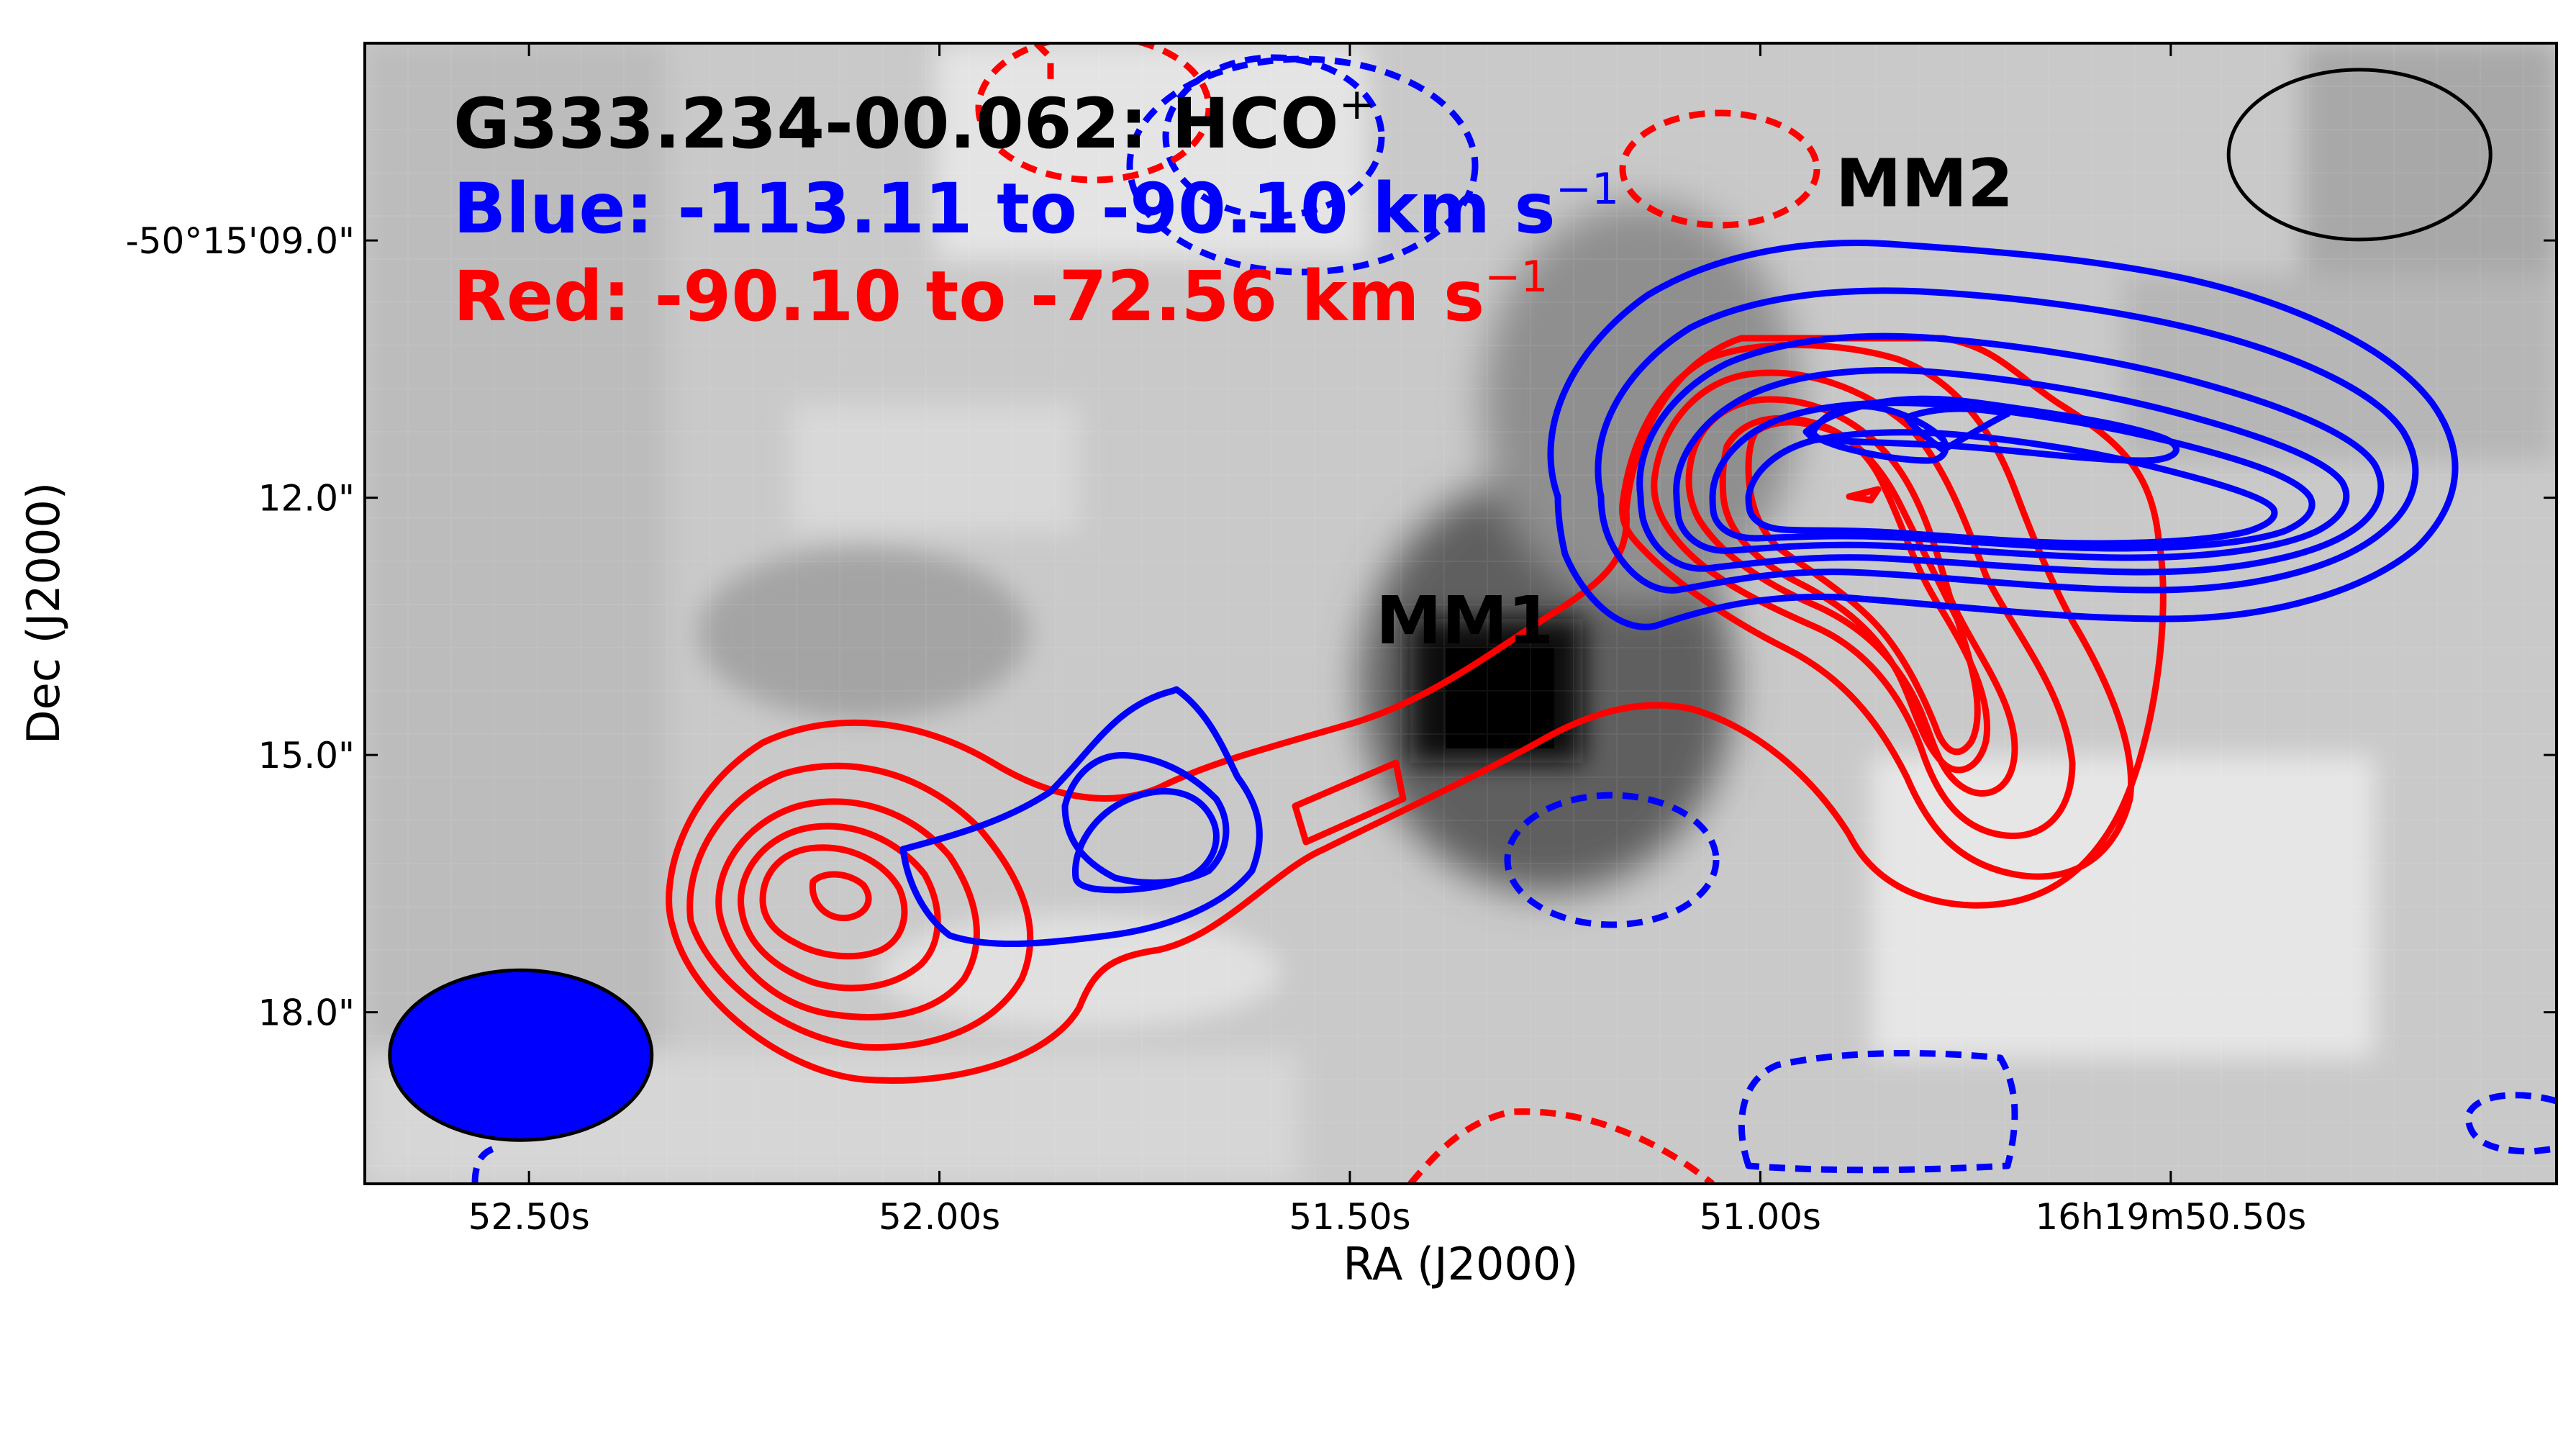 The width and height of the screenshot is (2576, 1440). What do you see at coordinates (1925, 184) in the screenshot?
I see `source-label-mm2: MM2` at bounding box center [1925, 184].